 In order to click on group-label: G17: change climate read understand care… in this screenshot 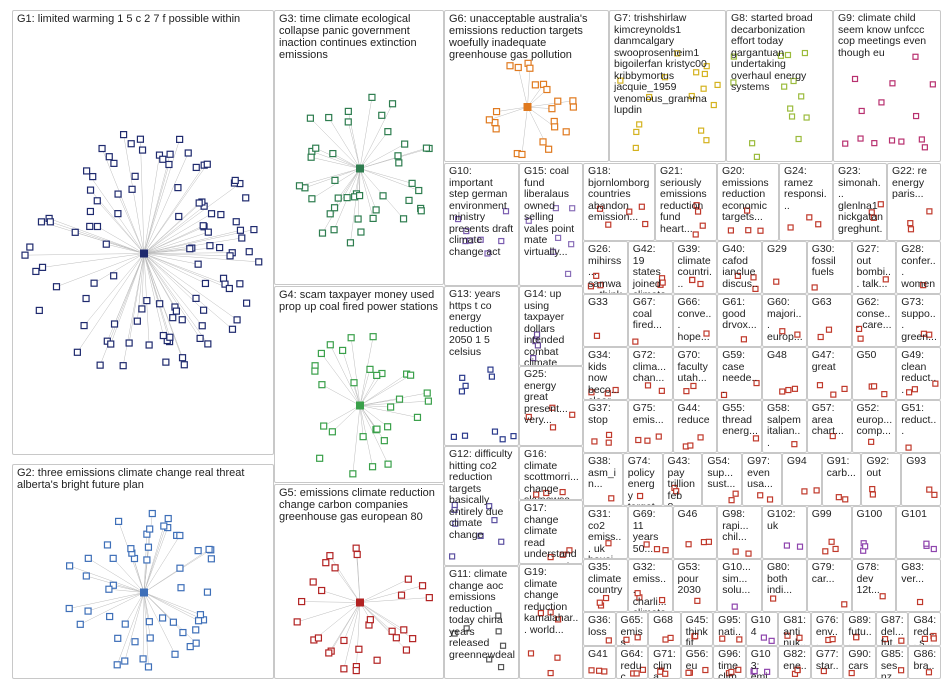, I will do `click(550, 532)`.